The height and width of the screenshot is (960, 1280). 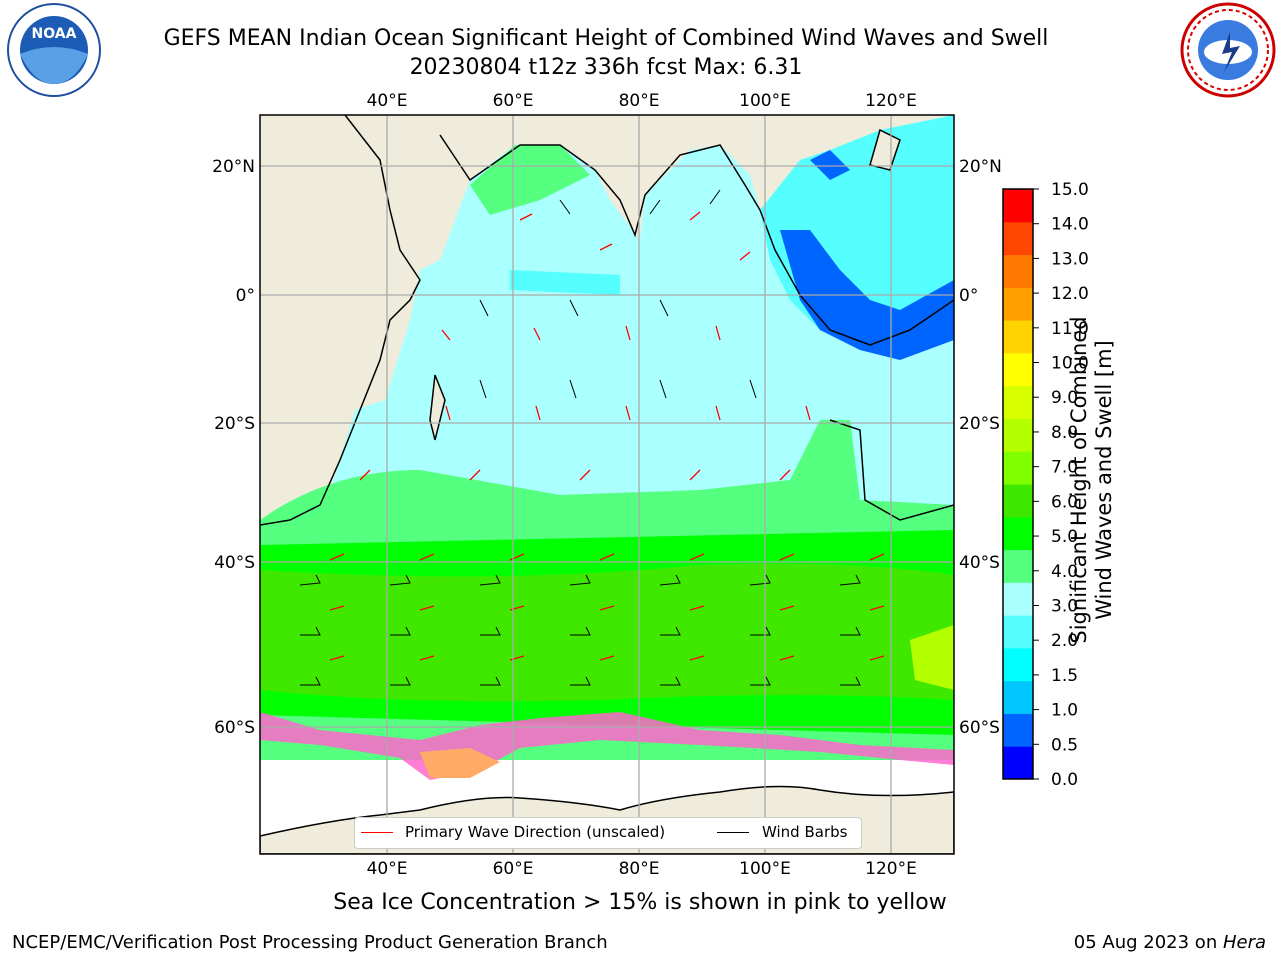 I want to click on colorbar-tick-label: 11.0, so click(x=1070, y=329).